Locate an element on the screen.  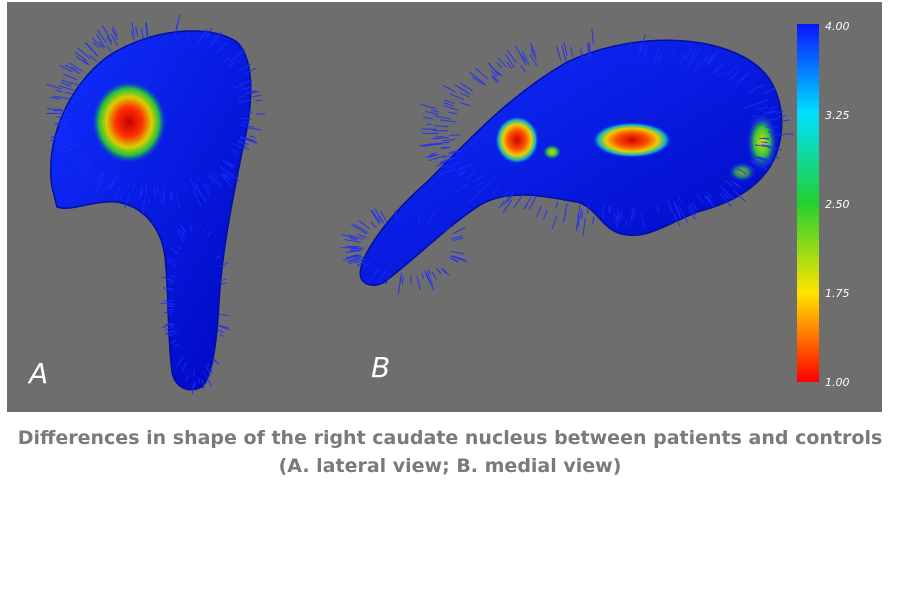
colorbar is located at coordinates (808, 203).